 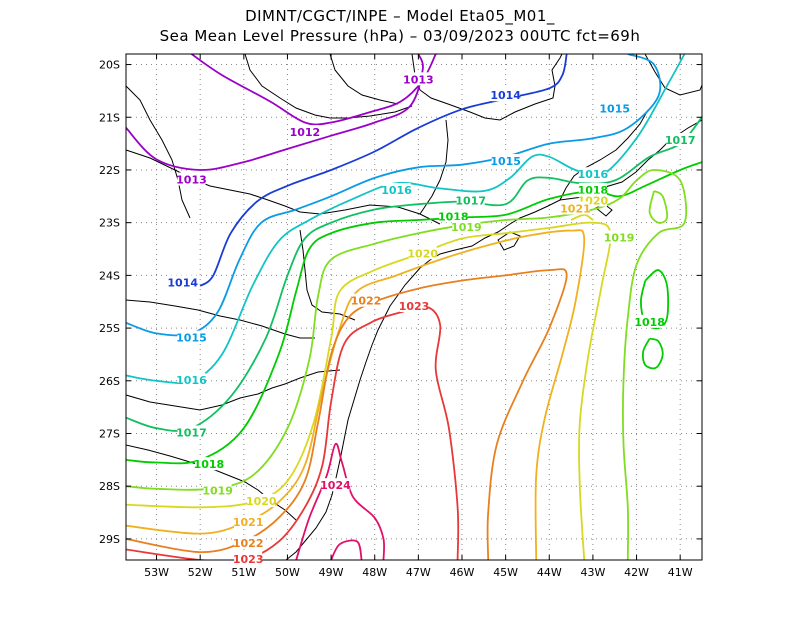 What do you see at coordinates (156, 572) in the screenshot?
I see `lon-tick-label: 53W` at bounding box center [156, 572].